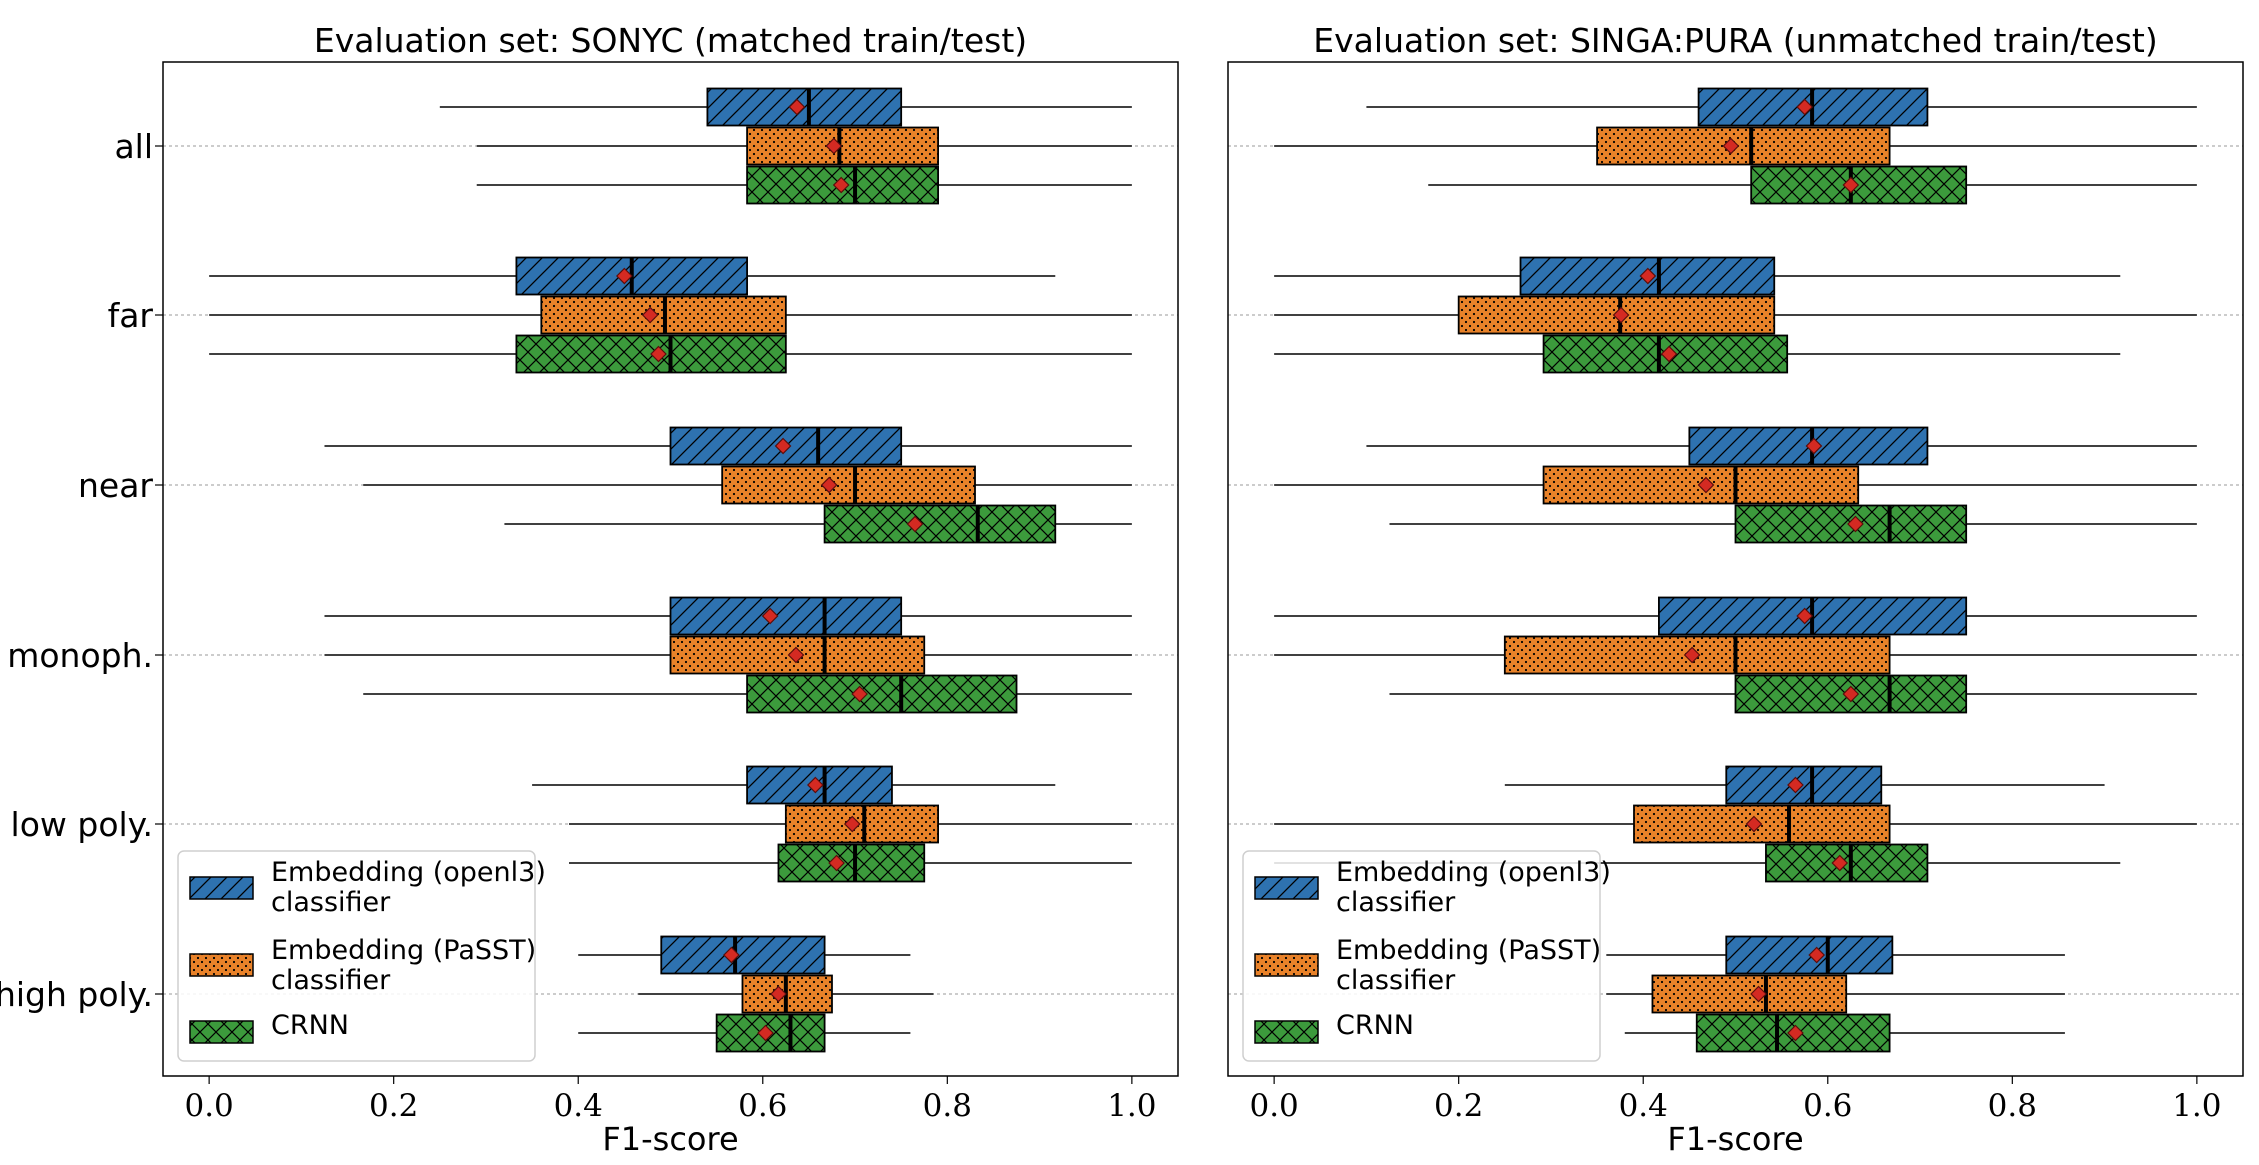 This screenshot has width=2259, height=1165. Describe the element at coordinates (1458, 1106) in the screenshot. I see `x-tick-label: 0.2` at that location.